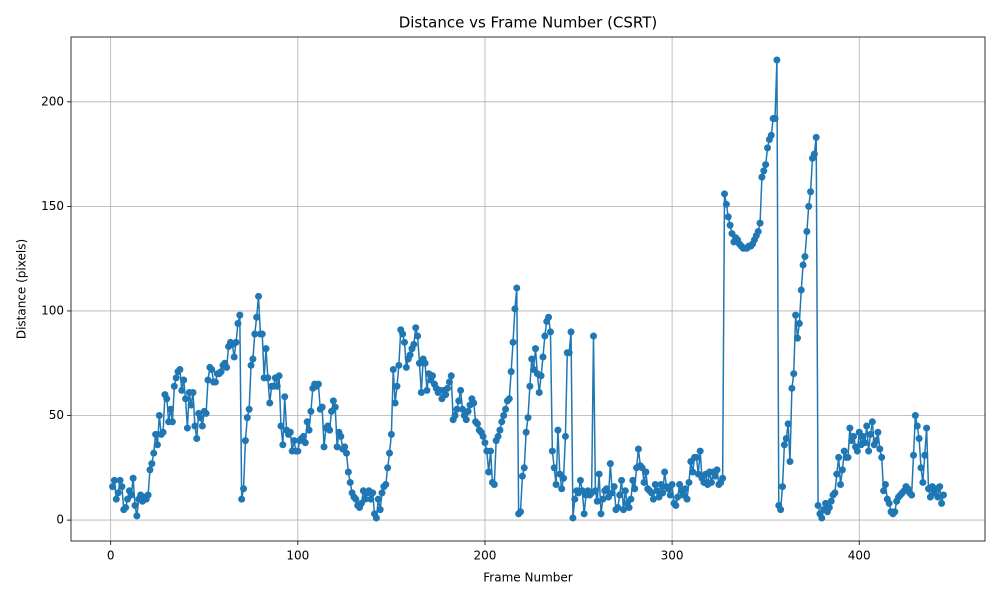 This screenshot has width=1000, height=600. What do you see at coordinates (22, 289) in the screenshot?
I see `y-axis-label: Distance (pixels)` at bounding box center [22, 289].